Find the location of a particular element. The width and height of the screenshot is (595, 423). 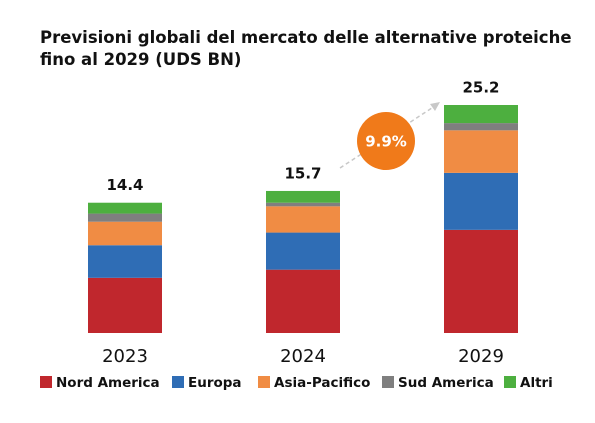

arrow-head is located at coordinates (435, 106).